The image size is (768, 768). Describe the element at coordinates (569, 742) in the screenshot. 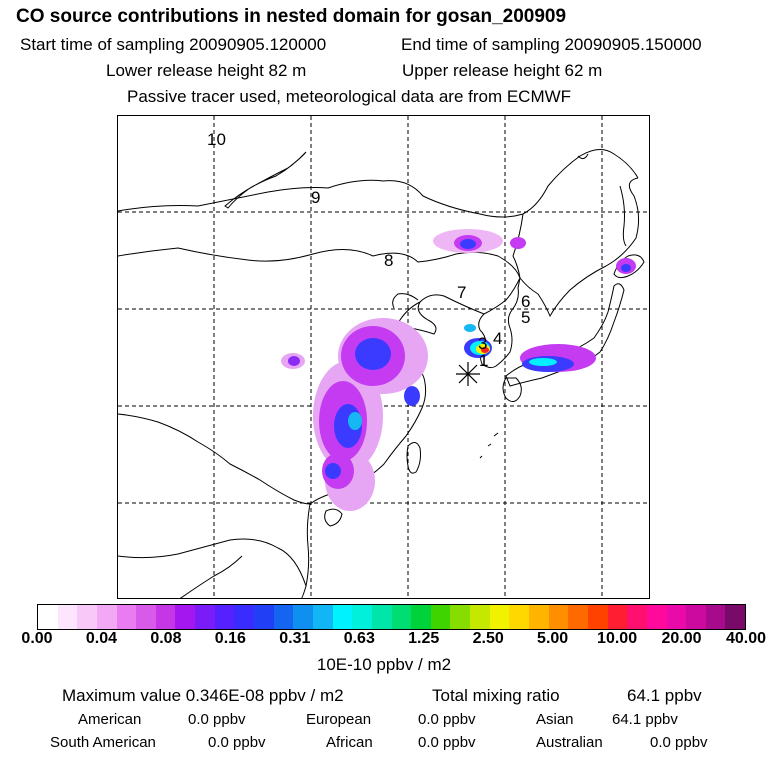

I see `region-name-australian: Australian` at that location.